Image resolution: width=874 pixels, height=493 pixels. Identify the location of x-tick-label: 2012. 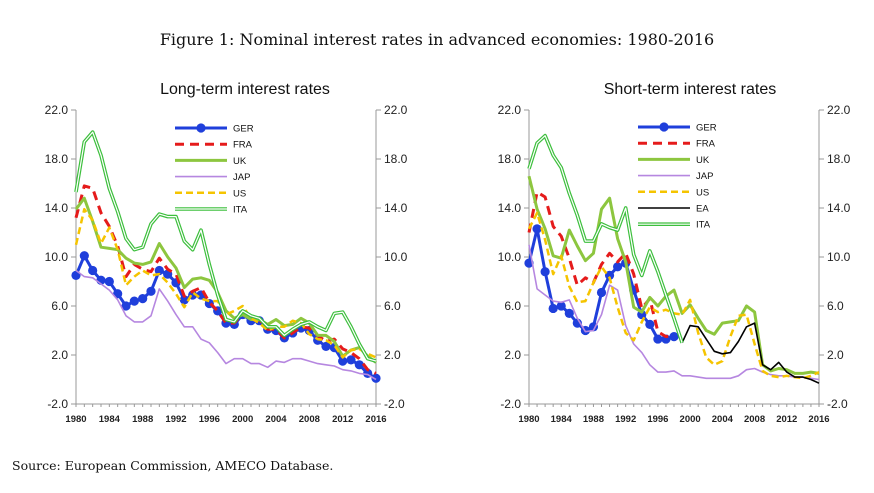
(342, 419).